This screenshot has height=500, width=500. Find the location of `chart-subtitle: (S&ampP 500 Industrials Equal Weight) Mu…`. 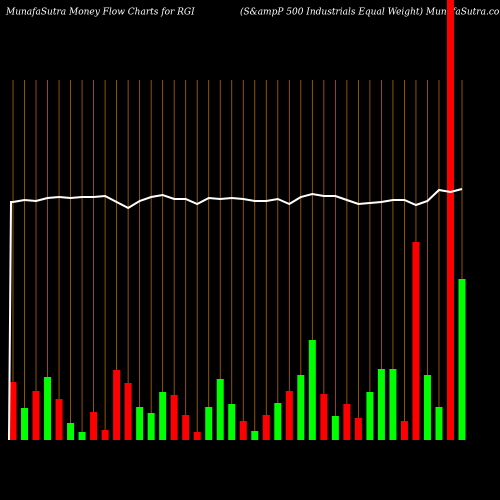

chart-subtitle: (S&ampP 500 Industrials Equal Weight) Mu… is located at coordinates (370, 12).